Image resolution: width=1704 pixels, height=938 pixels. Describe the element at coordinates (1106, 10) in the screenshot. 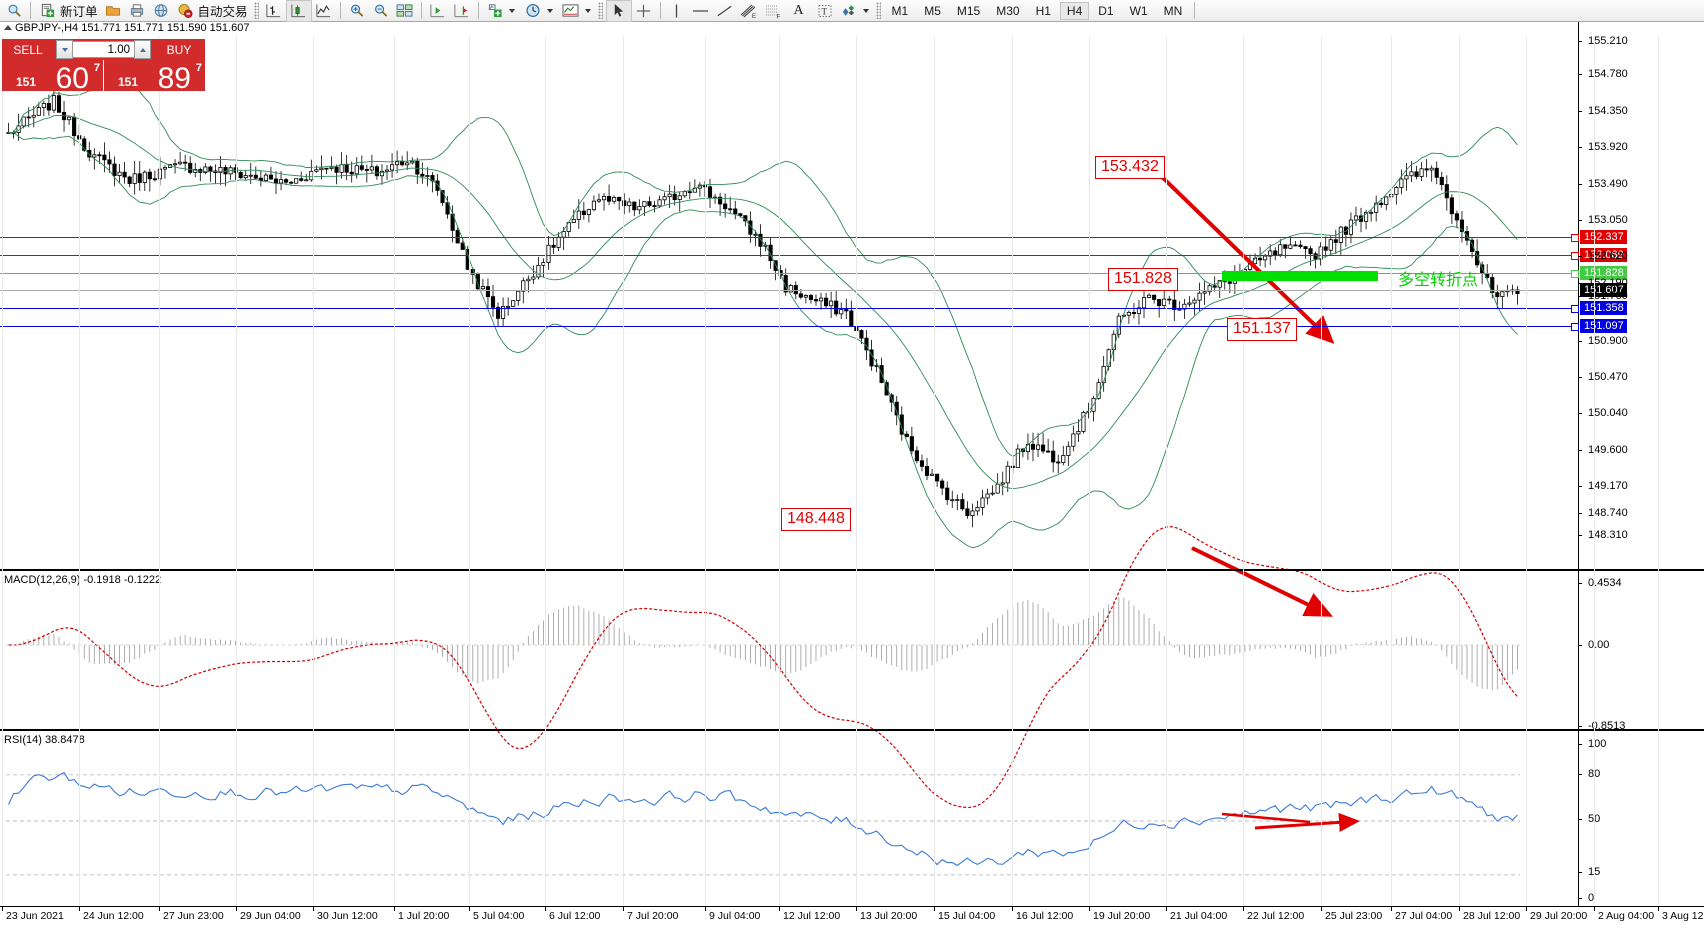

I see `timeframe-d1: D1` at that location.